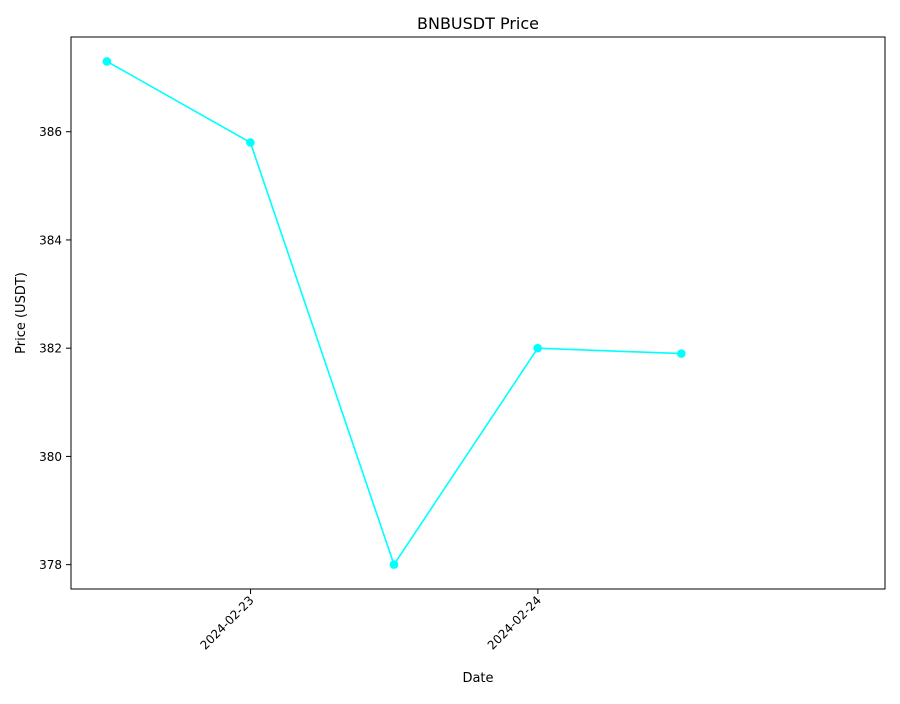 Image resolution: width=900 pixels, height=704 pixels. Describe the element at coordinates (477, 678) in the screenshot. I see `x-axis-label: Date` at that location.